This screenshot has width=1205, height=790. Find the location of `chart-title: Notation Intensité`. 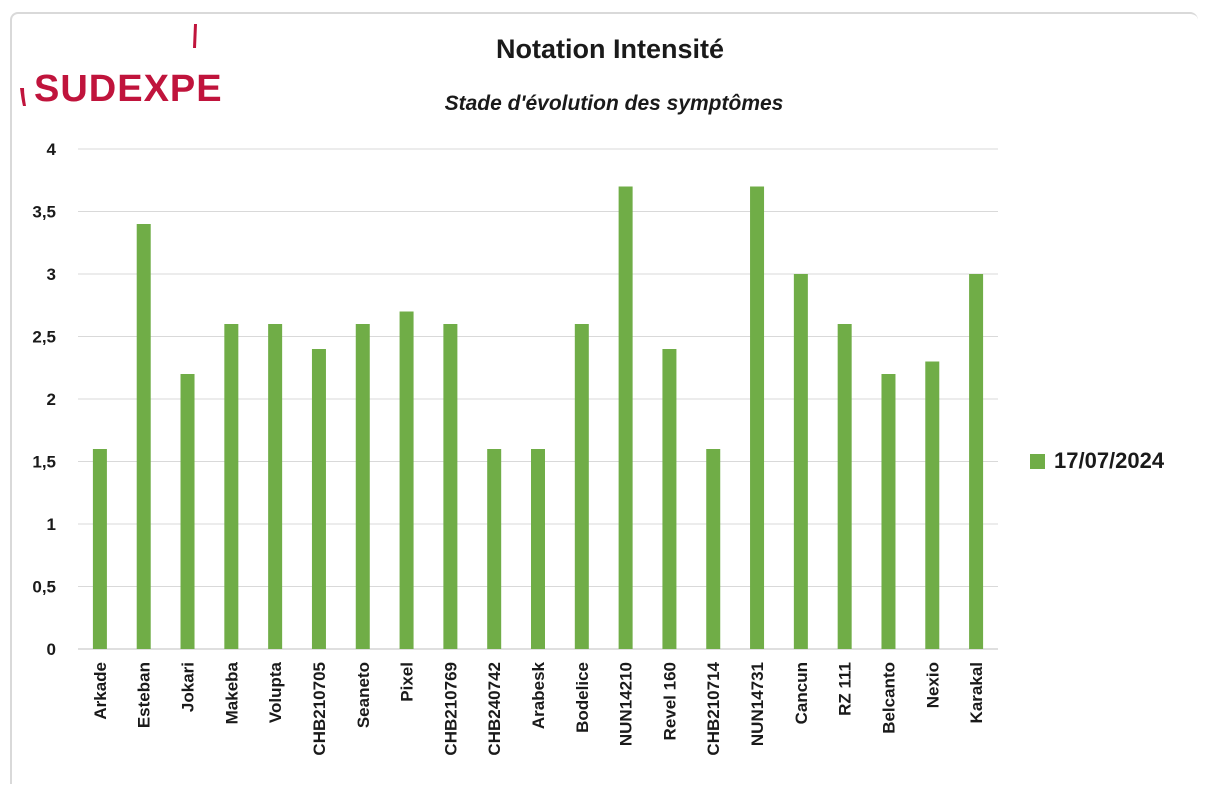

chart-title: Notation Intensité is located at coordinates (610, 49).